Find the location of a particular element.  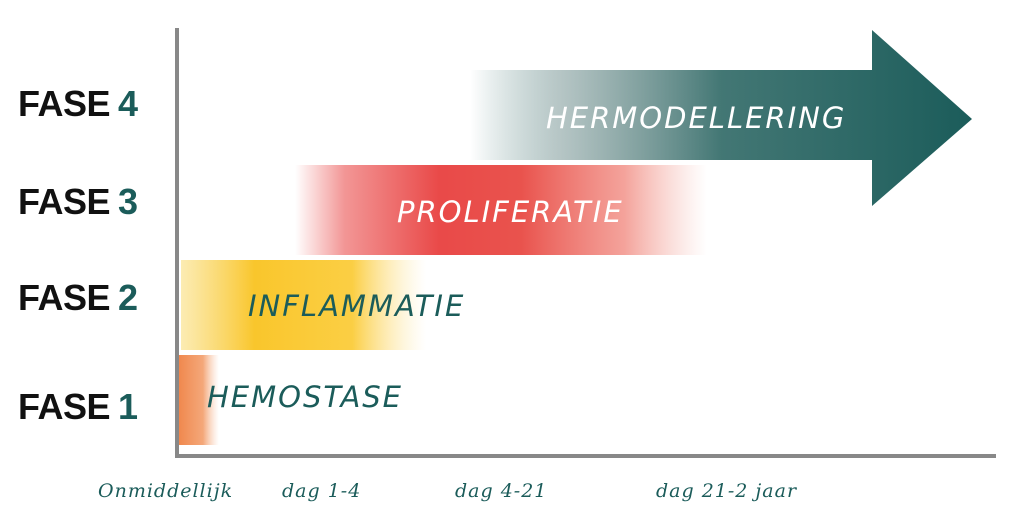

fase-3-label: FASE 3 is located at coordinates (78, 202).